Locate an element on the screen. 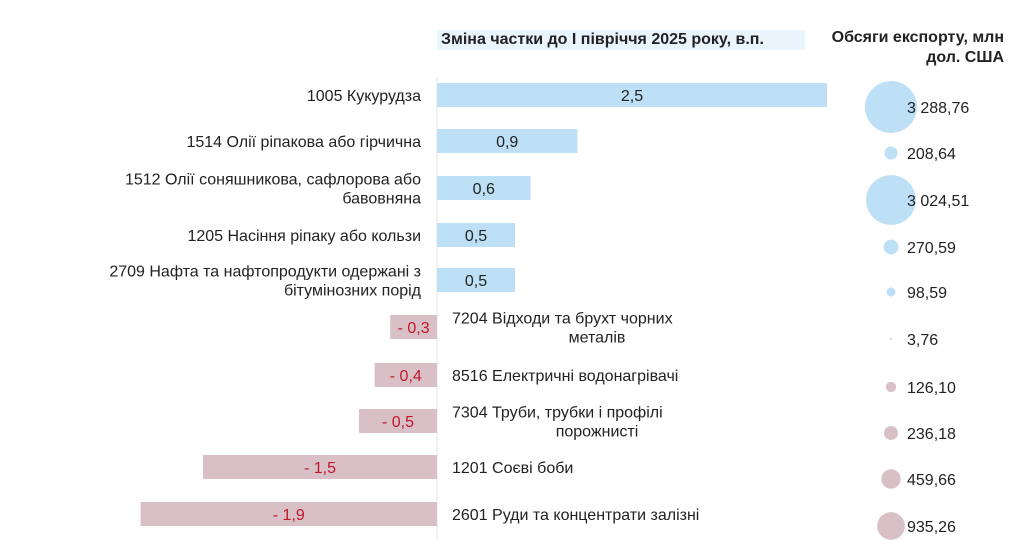 This screenshot has height=548, width=1024. category-label: 1201 Соєві боби is located at coordinates (512, 468).